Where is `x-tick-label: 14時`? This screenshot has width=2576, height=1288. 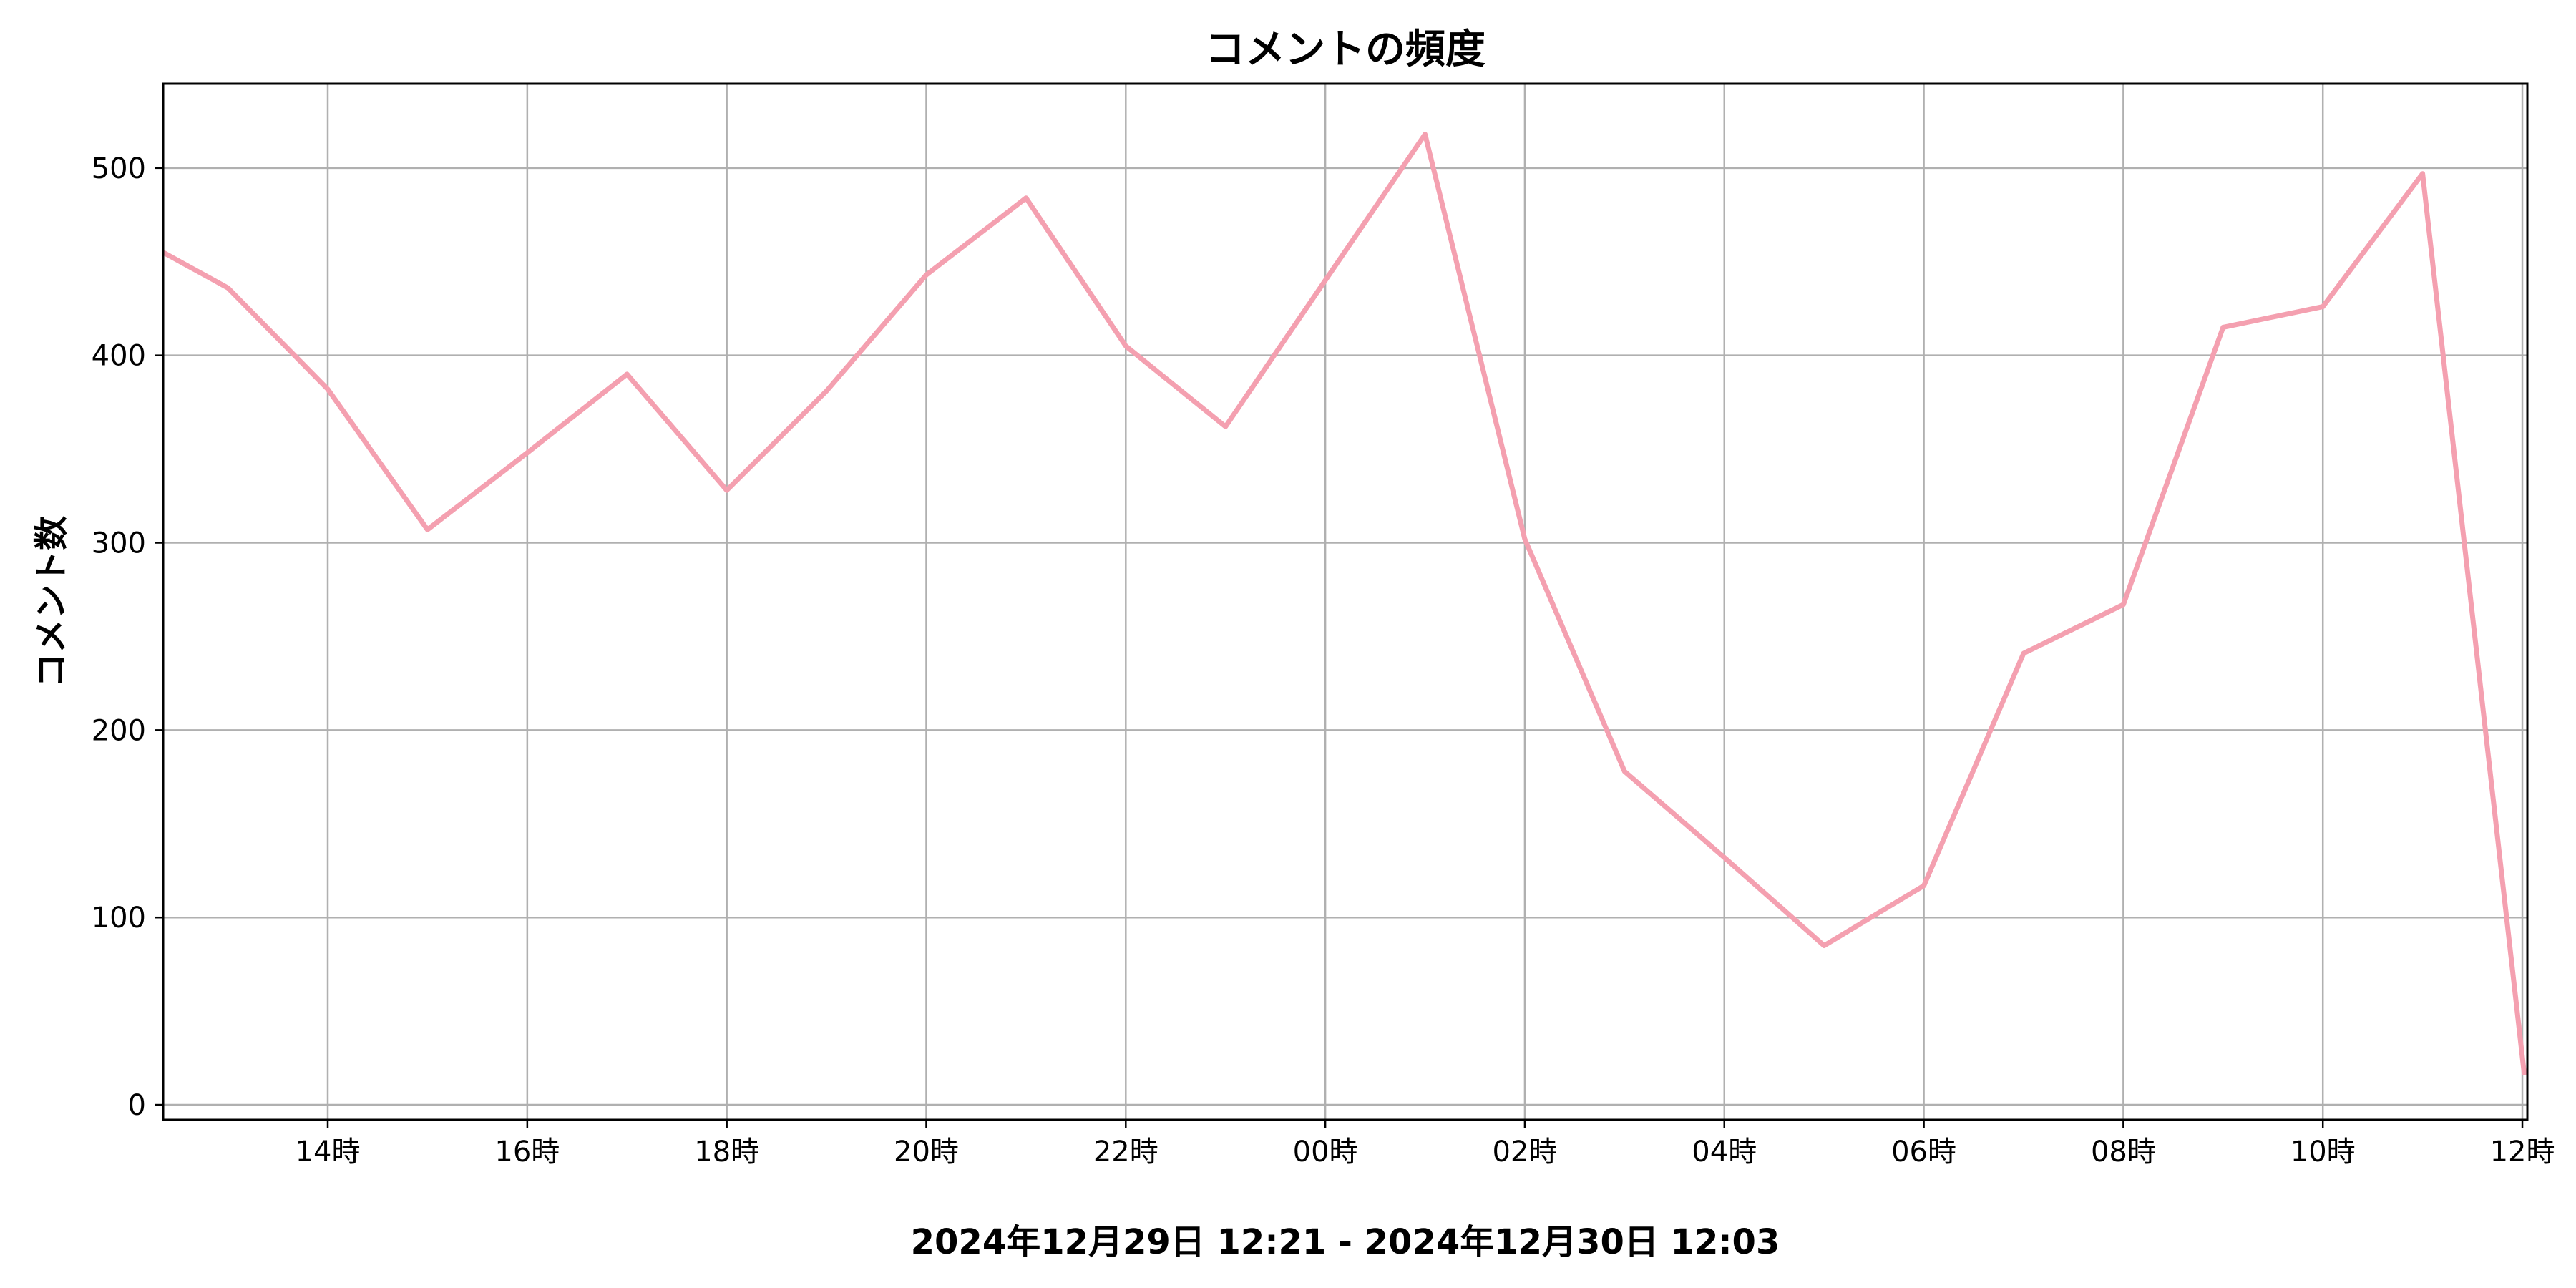
x-tick-label: 14時 is located at coordinates (328, 1152).